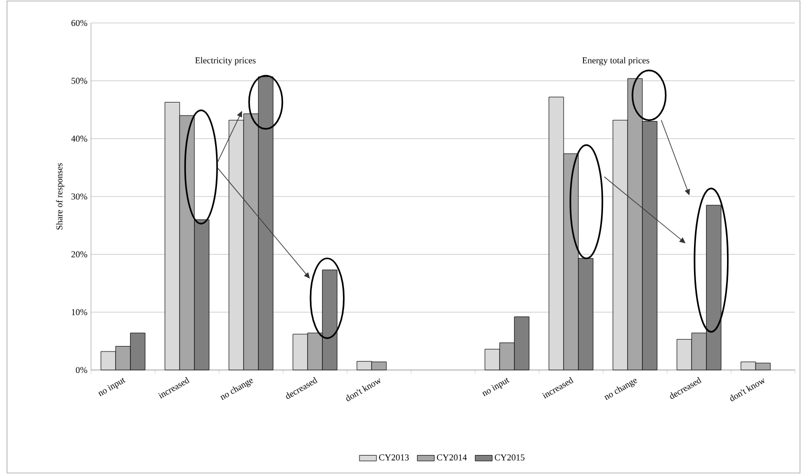 The image size is (806, 475). What do you see at coordinates (80, 312) in the screenshot?
I see `y-tick-label: 10%` at bounding box center [80, 312].